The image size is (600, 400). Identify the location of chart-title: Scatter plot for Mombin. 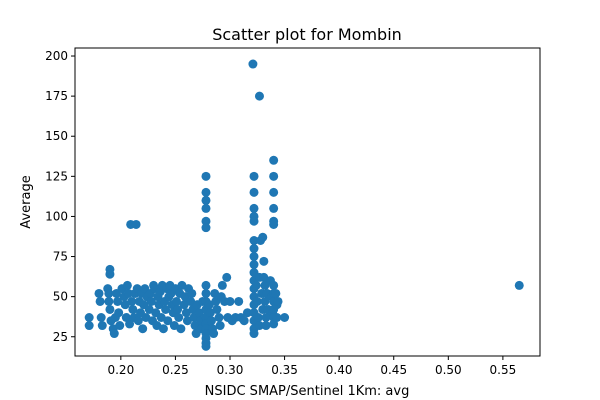
(307, 34).